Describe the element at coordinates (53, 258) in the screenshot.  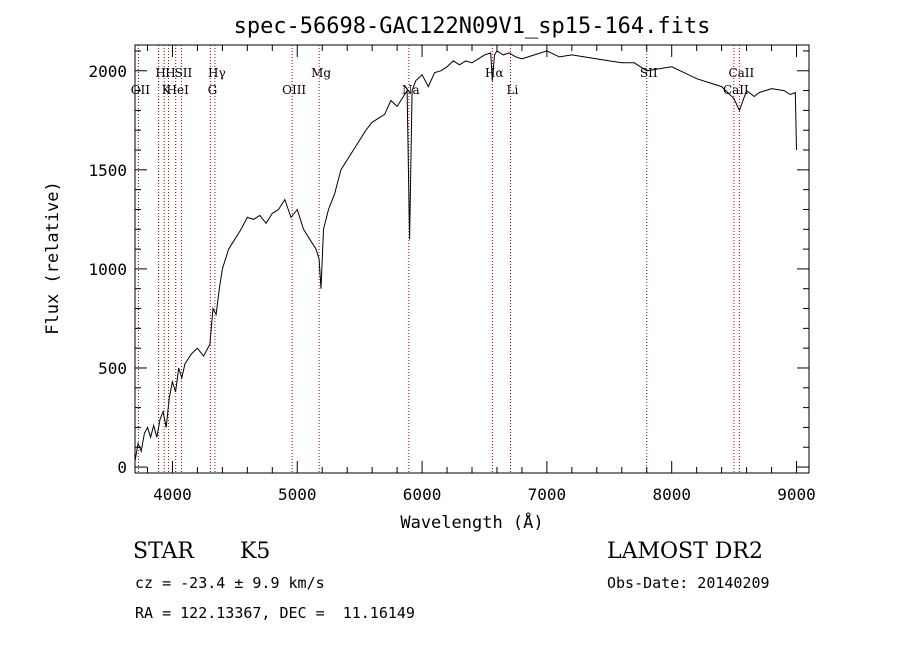
I see `y-axis-label: Flux (relative)` at that location.